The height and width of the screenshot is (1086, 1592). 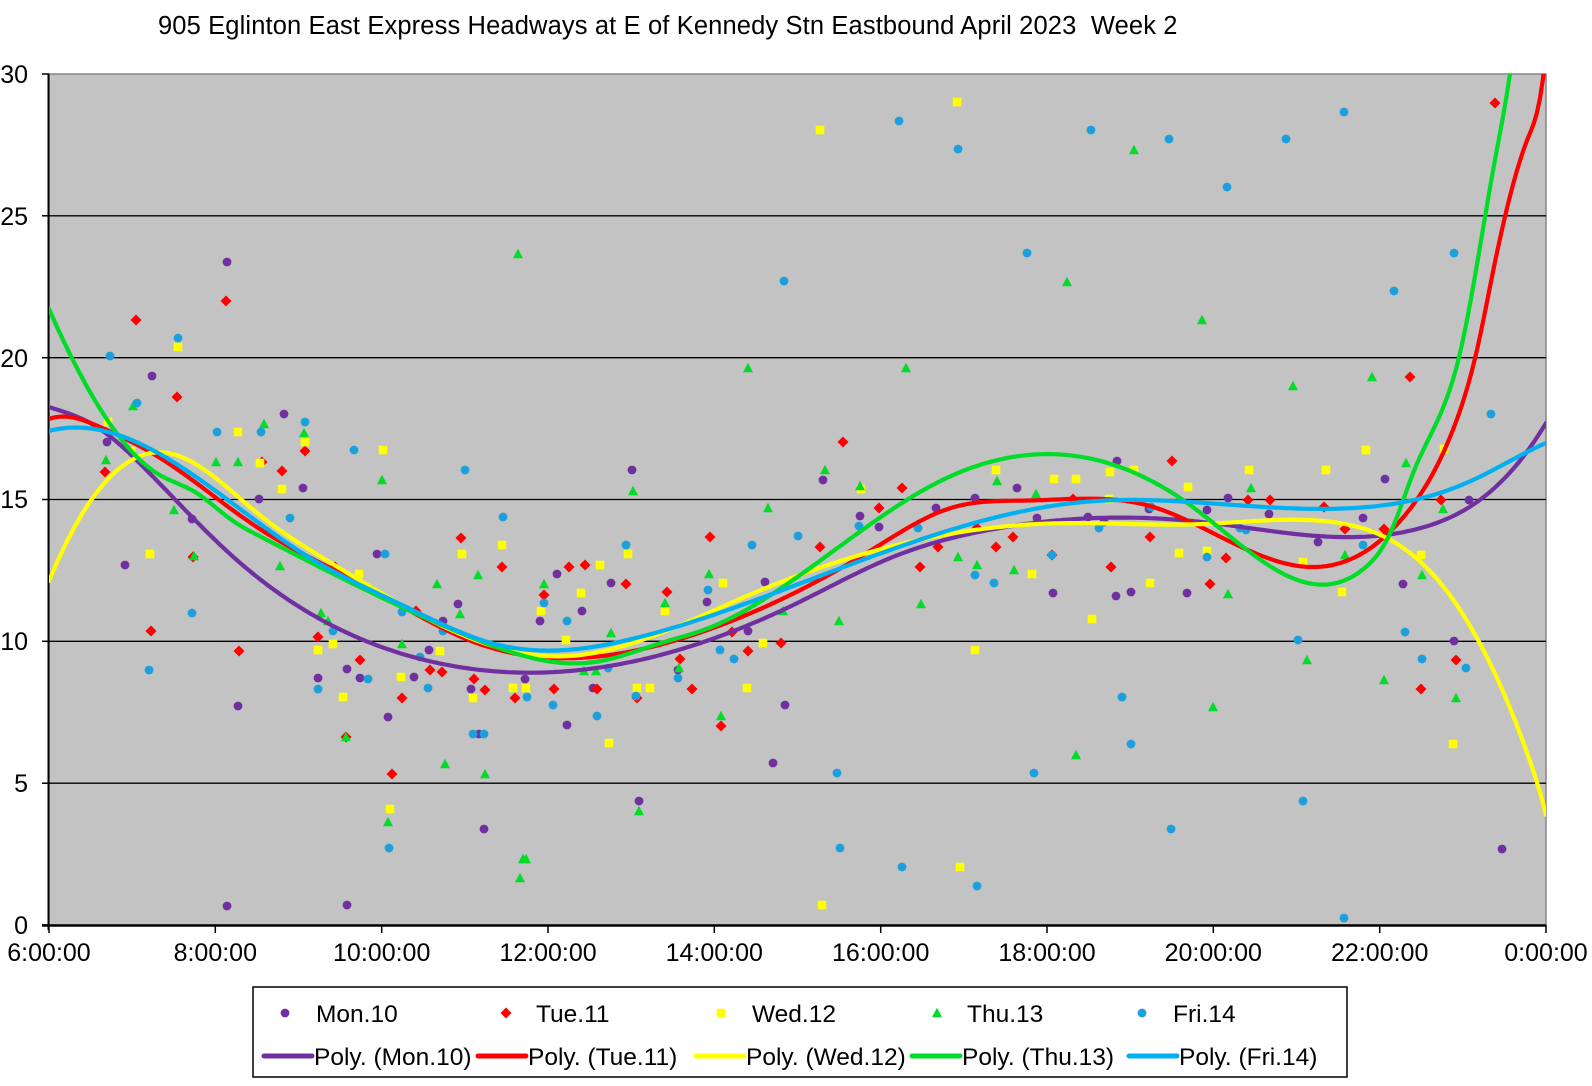 What do you see at coordinates (1545, 953) in the screenshot?
I see `svg-text: 0:00:00` at bounding box center [1545, 953].